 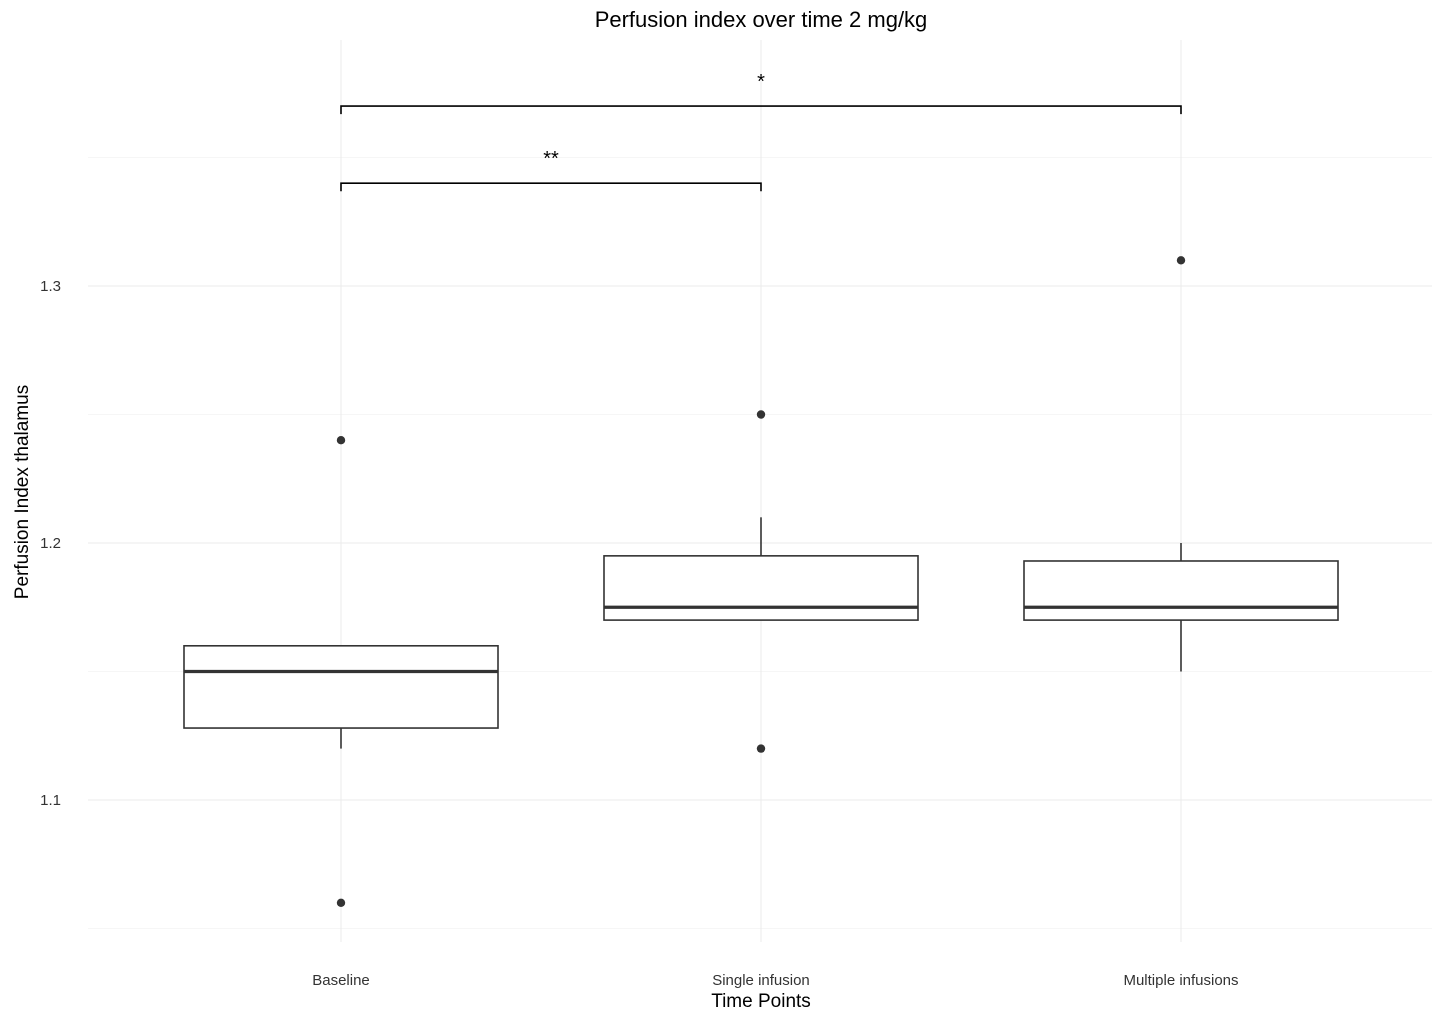 I want to click on significance-brackets: ***, so click(x=761, y=131).